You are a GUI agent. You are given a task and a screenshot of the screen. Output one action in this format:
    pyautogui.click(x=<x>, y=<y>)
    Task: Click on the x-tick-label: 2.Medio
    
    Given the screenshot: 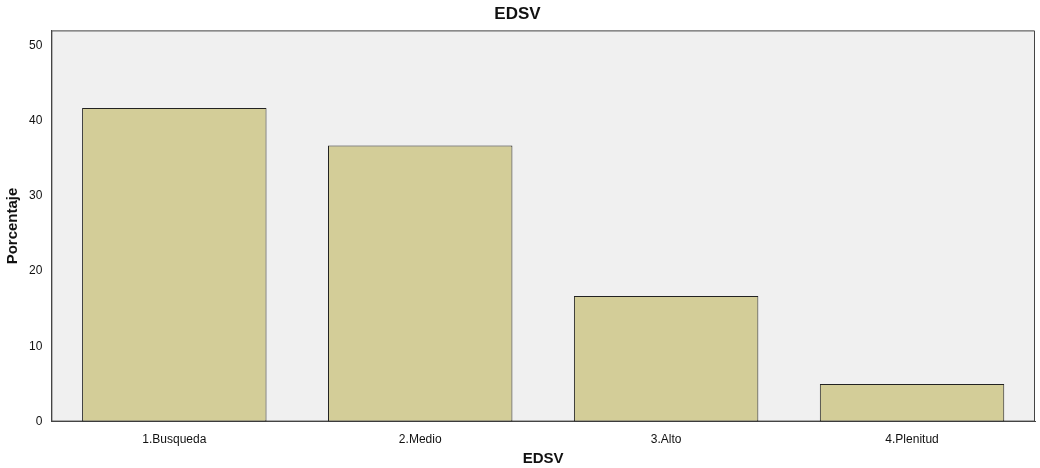 What is the action you would take?
    pyautogui.click(x=420, y=439)
    